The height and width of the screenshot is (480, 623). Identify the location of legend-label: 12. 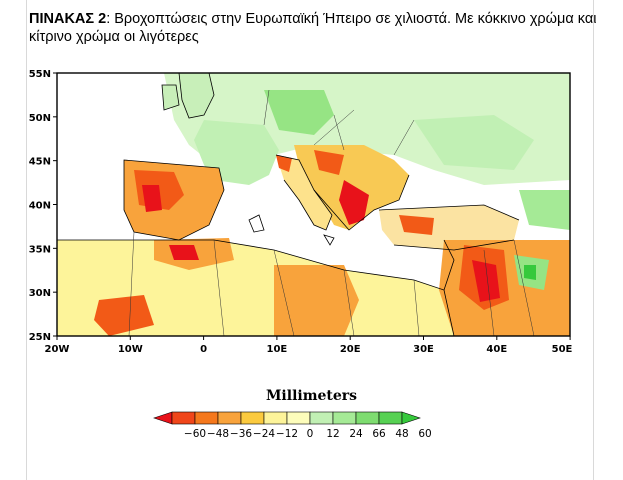
(332, 434).